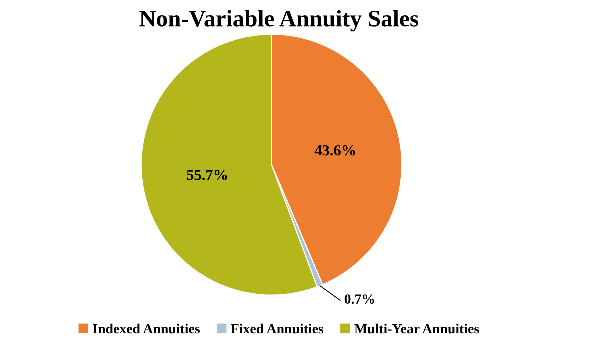 The width and height of the screenshot is (594, 349). I want to click on data-label: 55.7%, so click(207, 175).